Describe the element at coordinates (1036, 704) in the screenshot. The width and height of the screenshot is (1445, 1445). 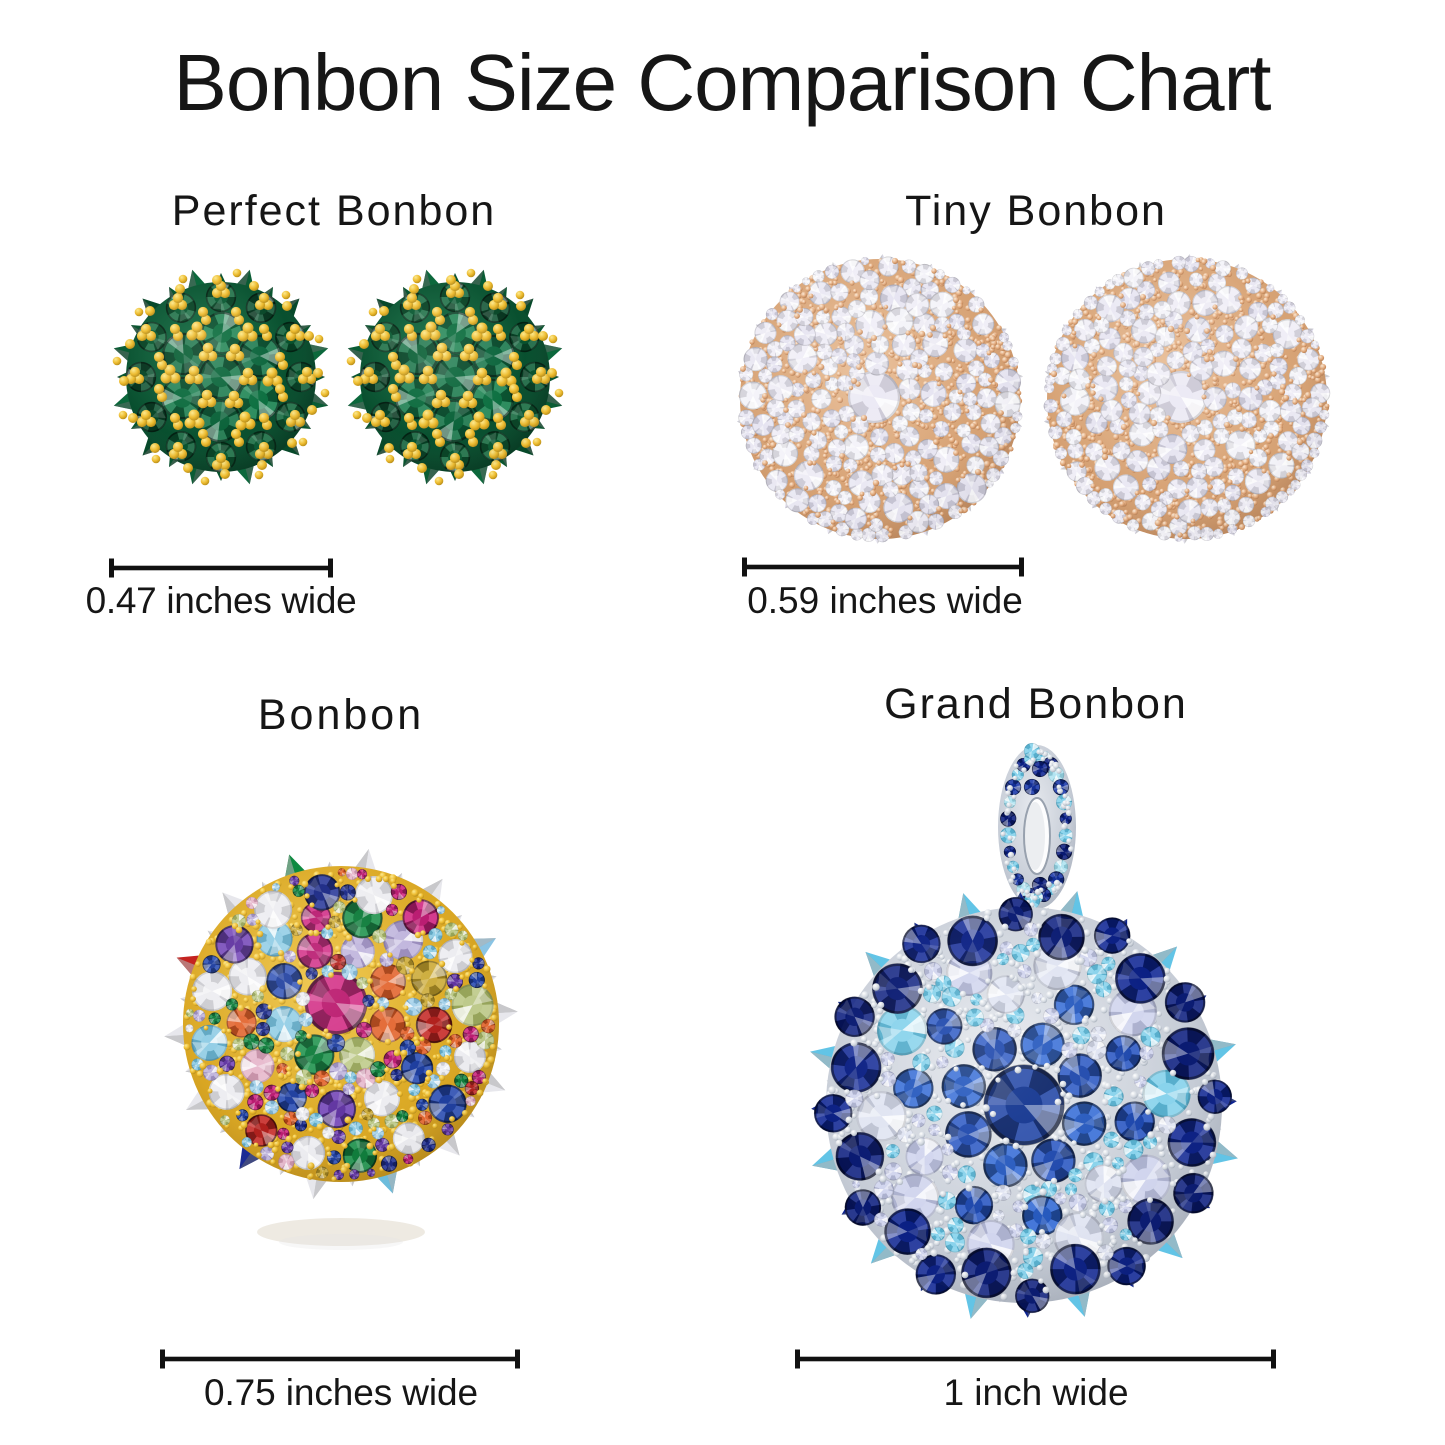
I see `svg-text: Grand Bonbon` at that location.